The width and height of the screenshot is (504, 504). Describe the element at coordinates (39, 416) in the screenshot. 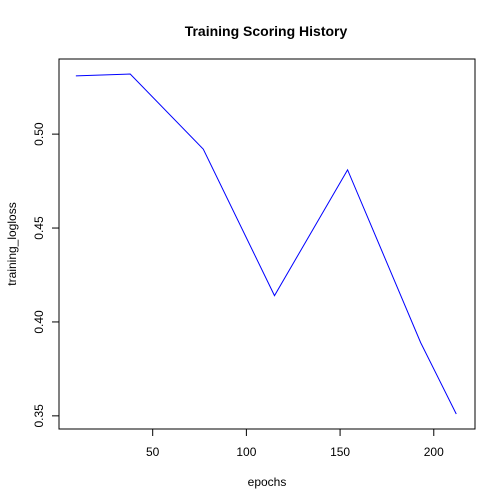

I see `y-tick-label: 0.35` at that location.